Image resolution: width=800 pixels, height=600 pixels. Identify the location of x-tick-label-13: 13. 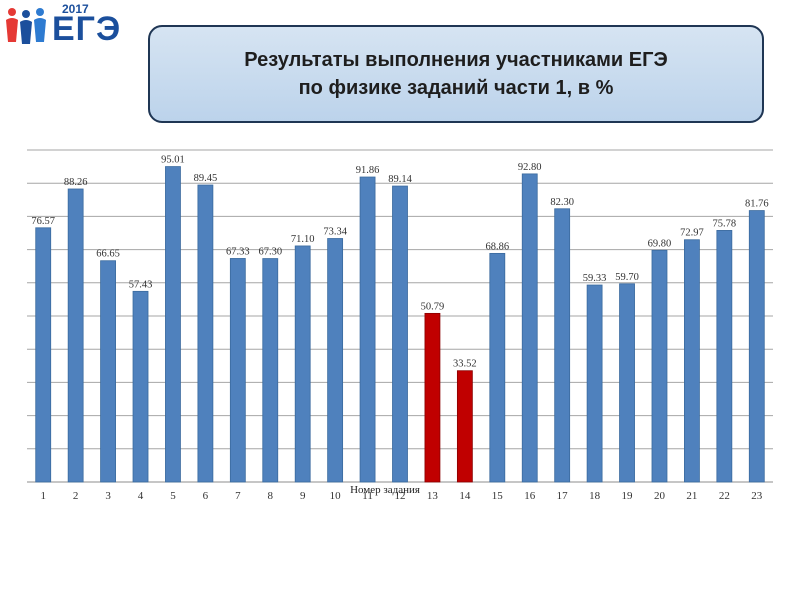
(433, 496).